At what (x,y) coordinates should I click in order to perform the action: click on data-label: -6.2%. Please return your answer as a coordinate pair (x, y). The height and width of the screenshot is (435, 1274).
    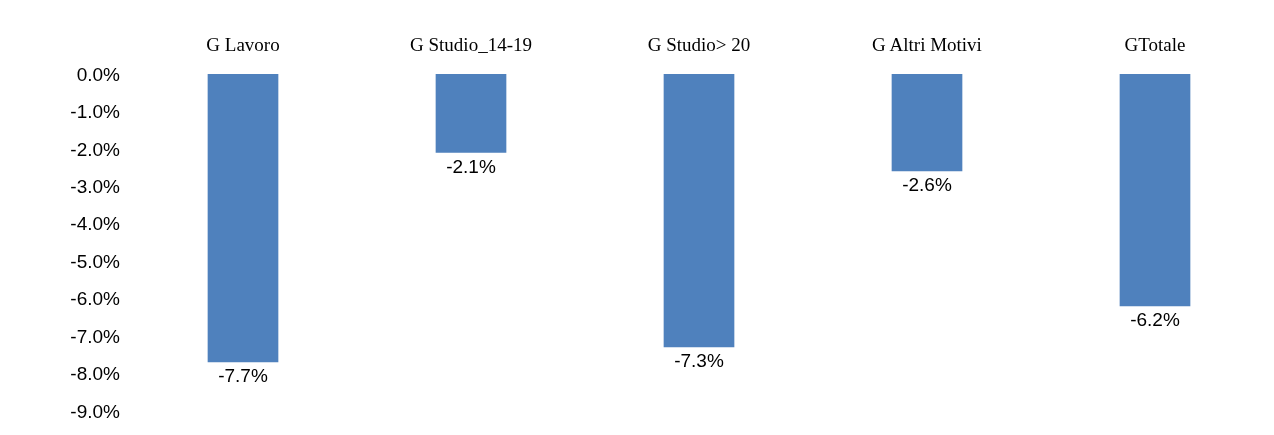
    Looking at the image, I should click on (1155, 320).